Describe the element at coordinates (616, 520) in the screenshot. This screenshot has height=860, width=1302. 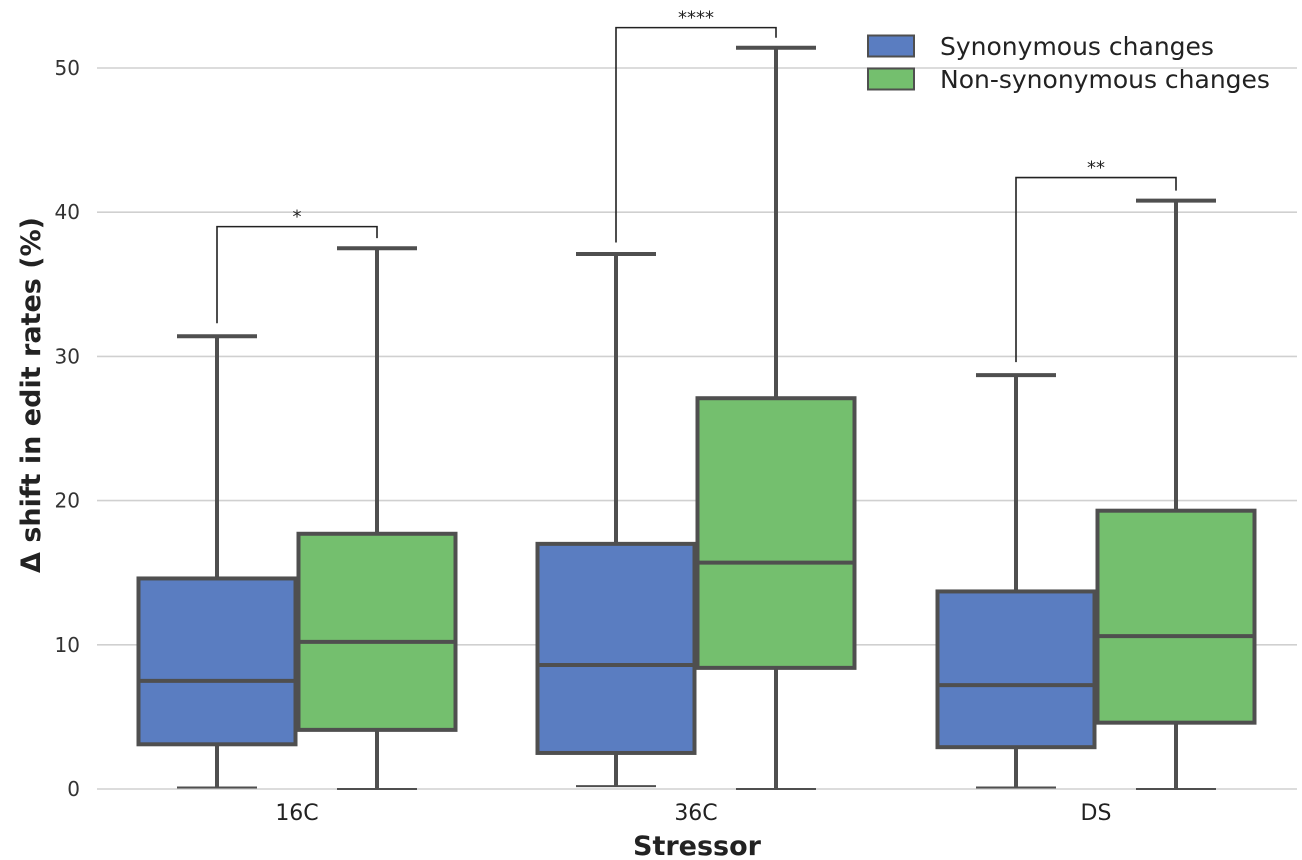
I see `box-36c-synonymous` at that location.